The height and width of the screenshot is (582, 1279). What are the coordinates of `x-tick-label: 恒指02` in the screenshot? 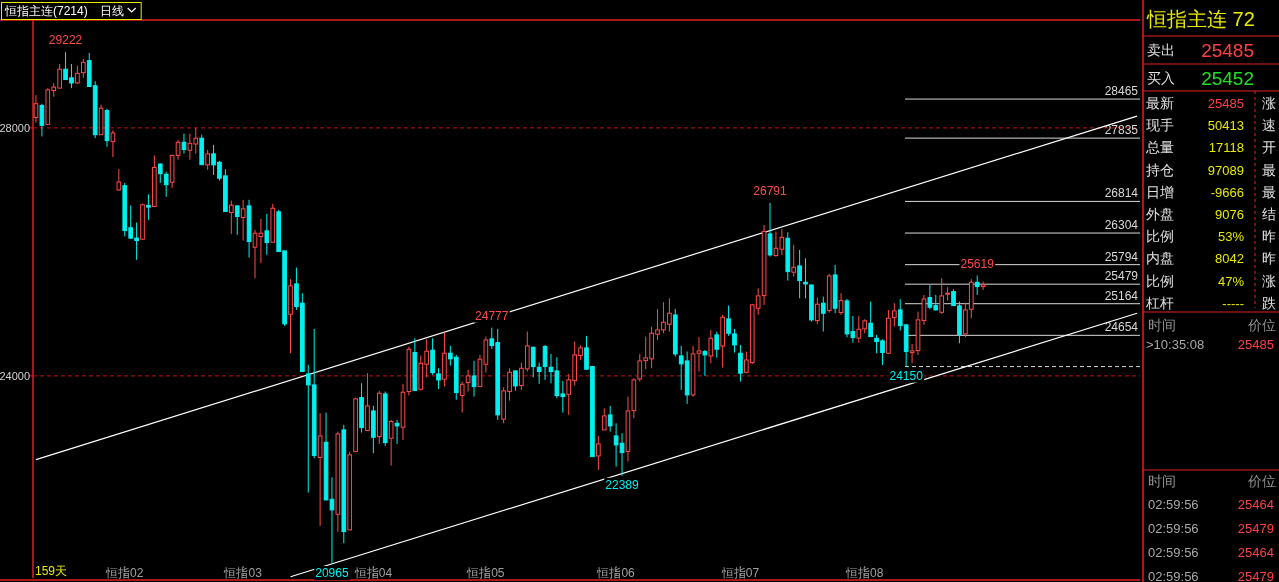 It's located at (124, 573).